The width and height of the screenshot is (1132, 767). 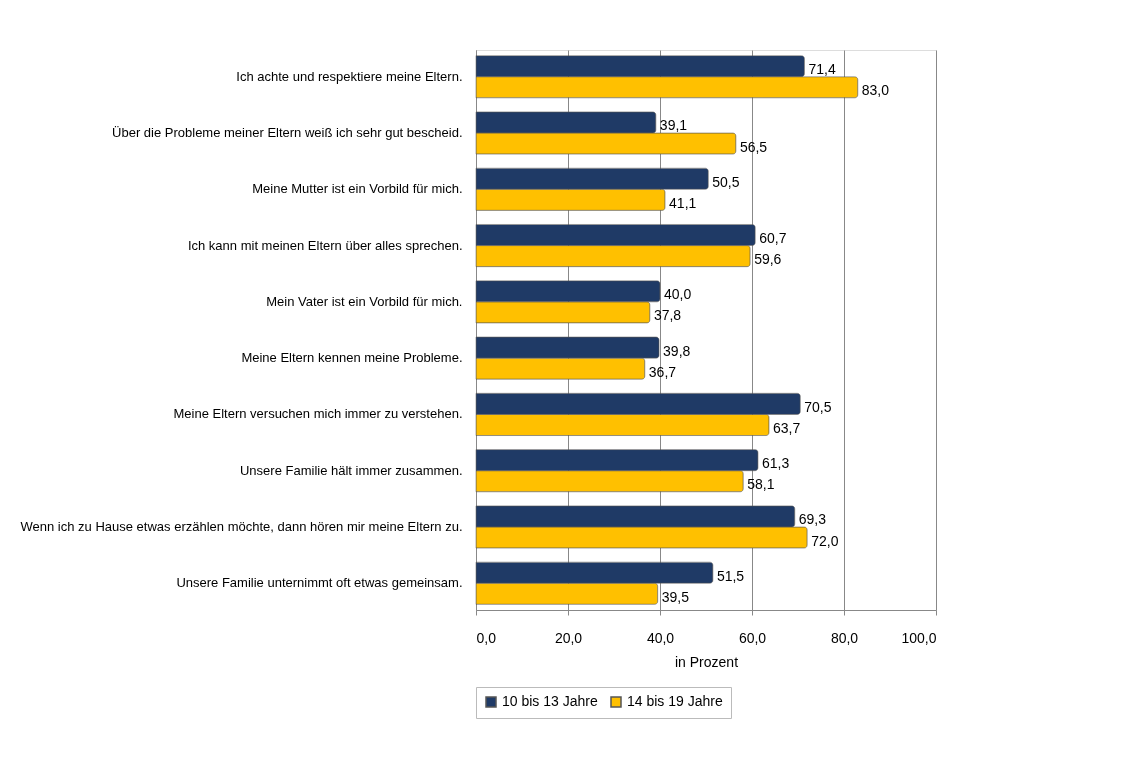 I want to click on data-label: 56,5, so click(x=753, y=146).